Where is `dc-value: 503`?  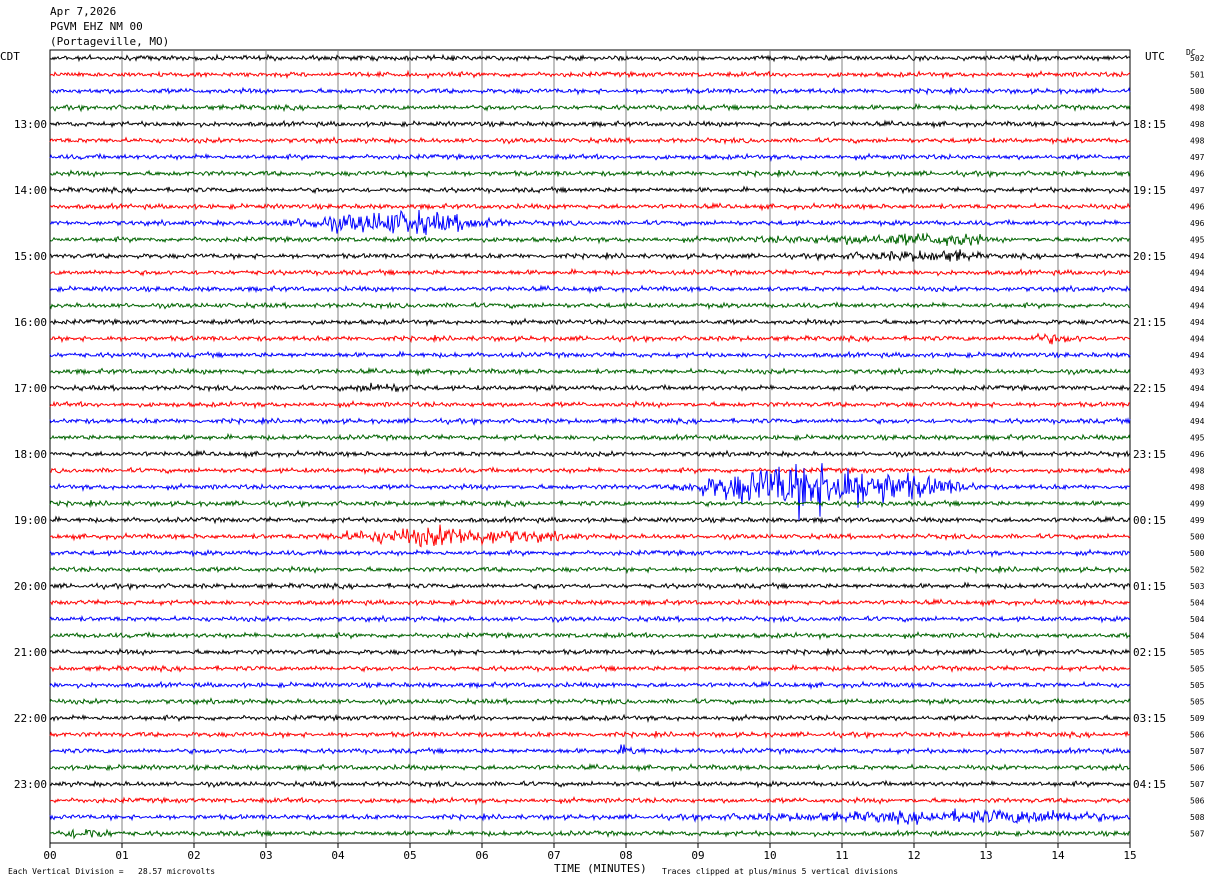
dc-value: 503 is located at coordinates (1197, 586).